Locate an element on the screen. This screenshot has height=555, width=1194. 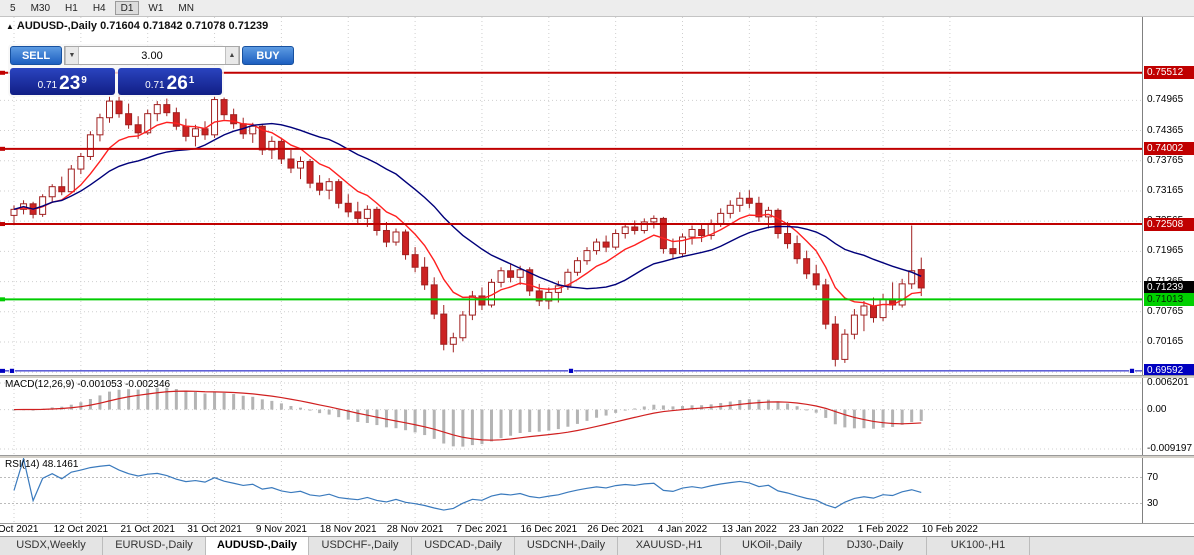
chart-tab-ukoil-daily: UKOil-,Daily is located at coordinates (772, 546).